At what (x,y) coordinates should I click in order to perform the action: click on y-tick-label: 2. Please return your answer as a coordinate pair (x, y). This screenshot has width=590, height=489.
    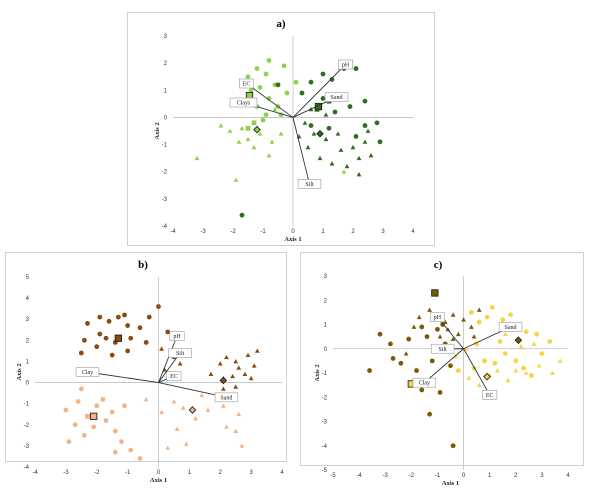
    Looking at the image, I should click on (28, 341).